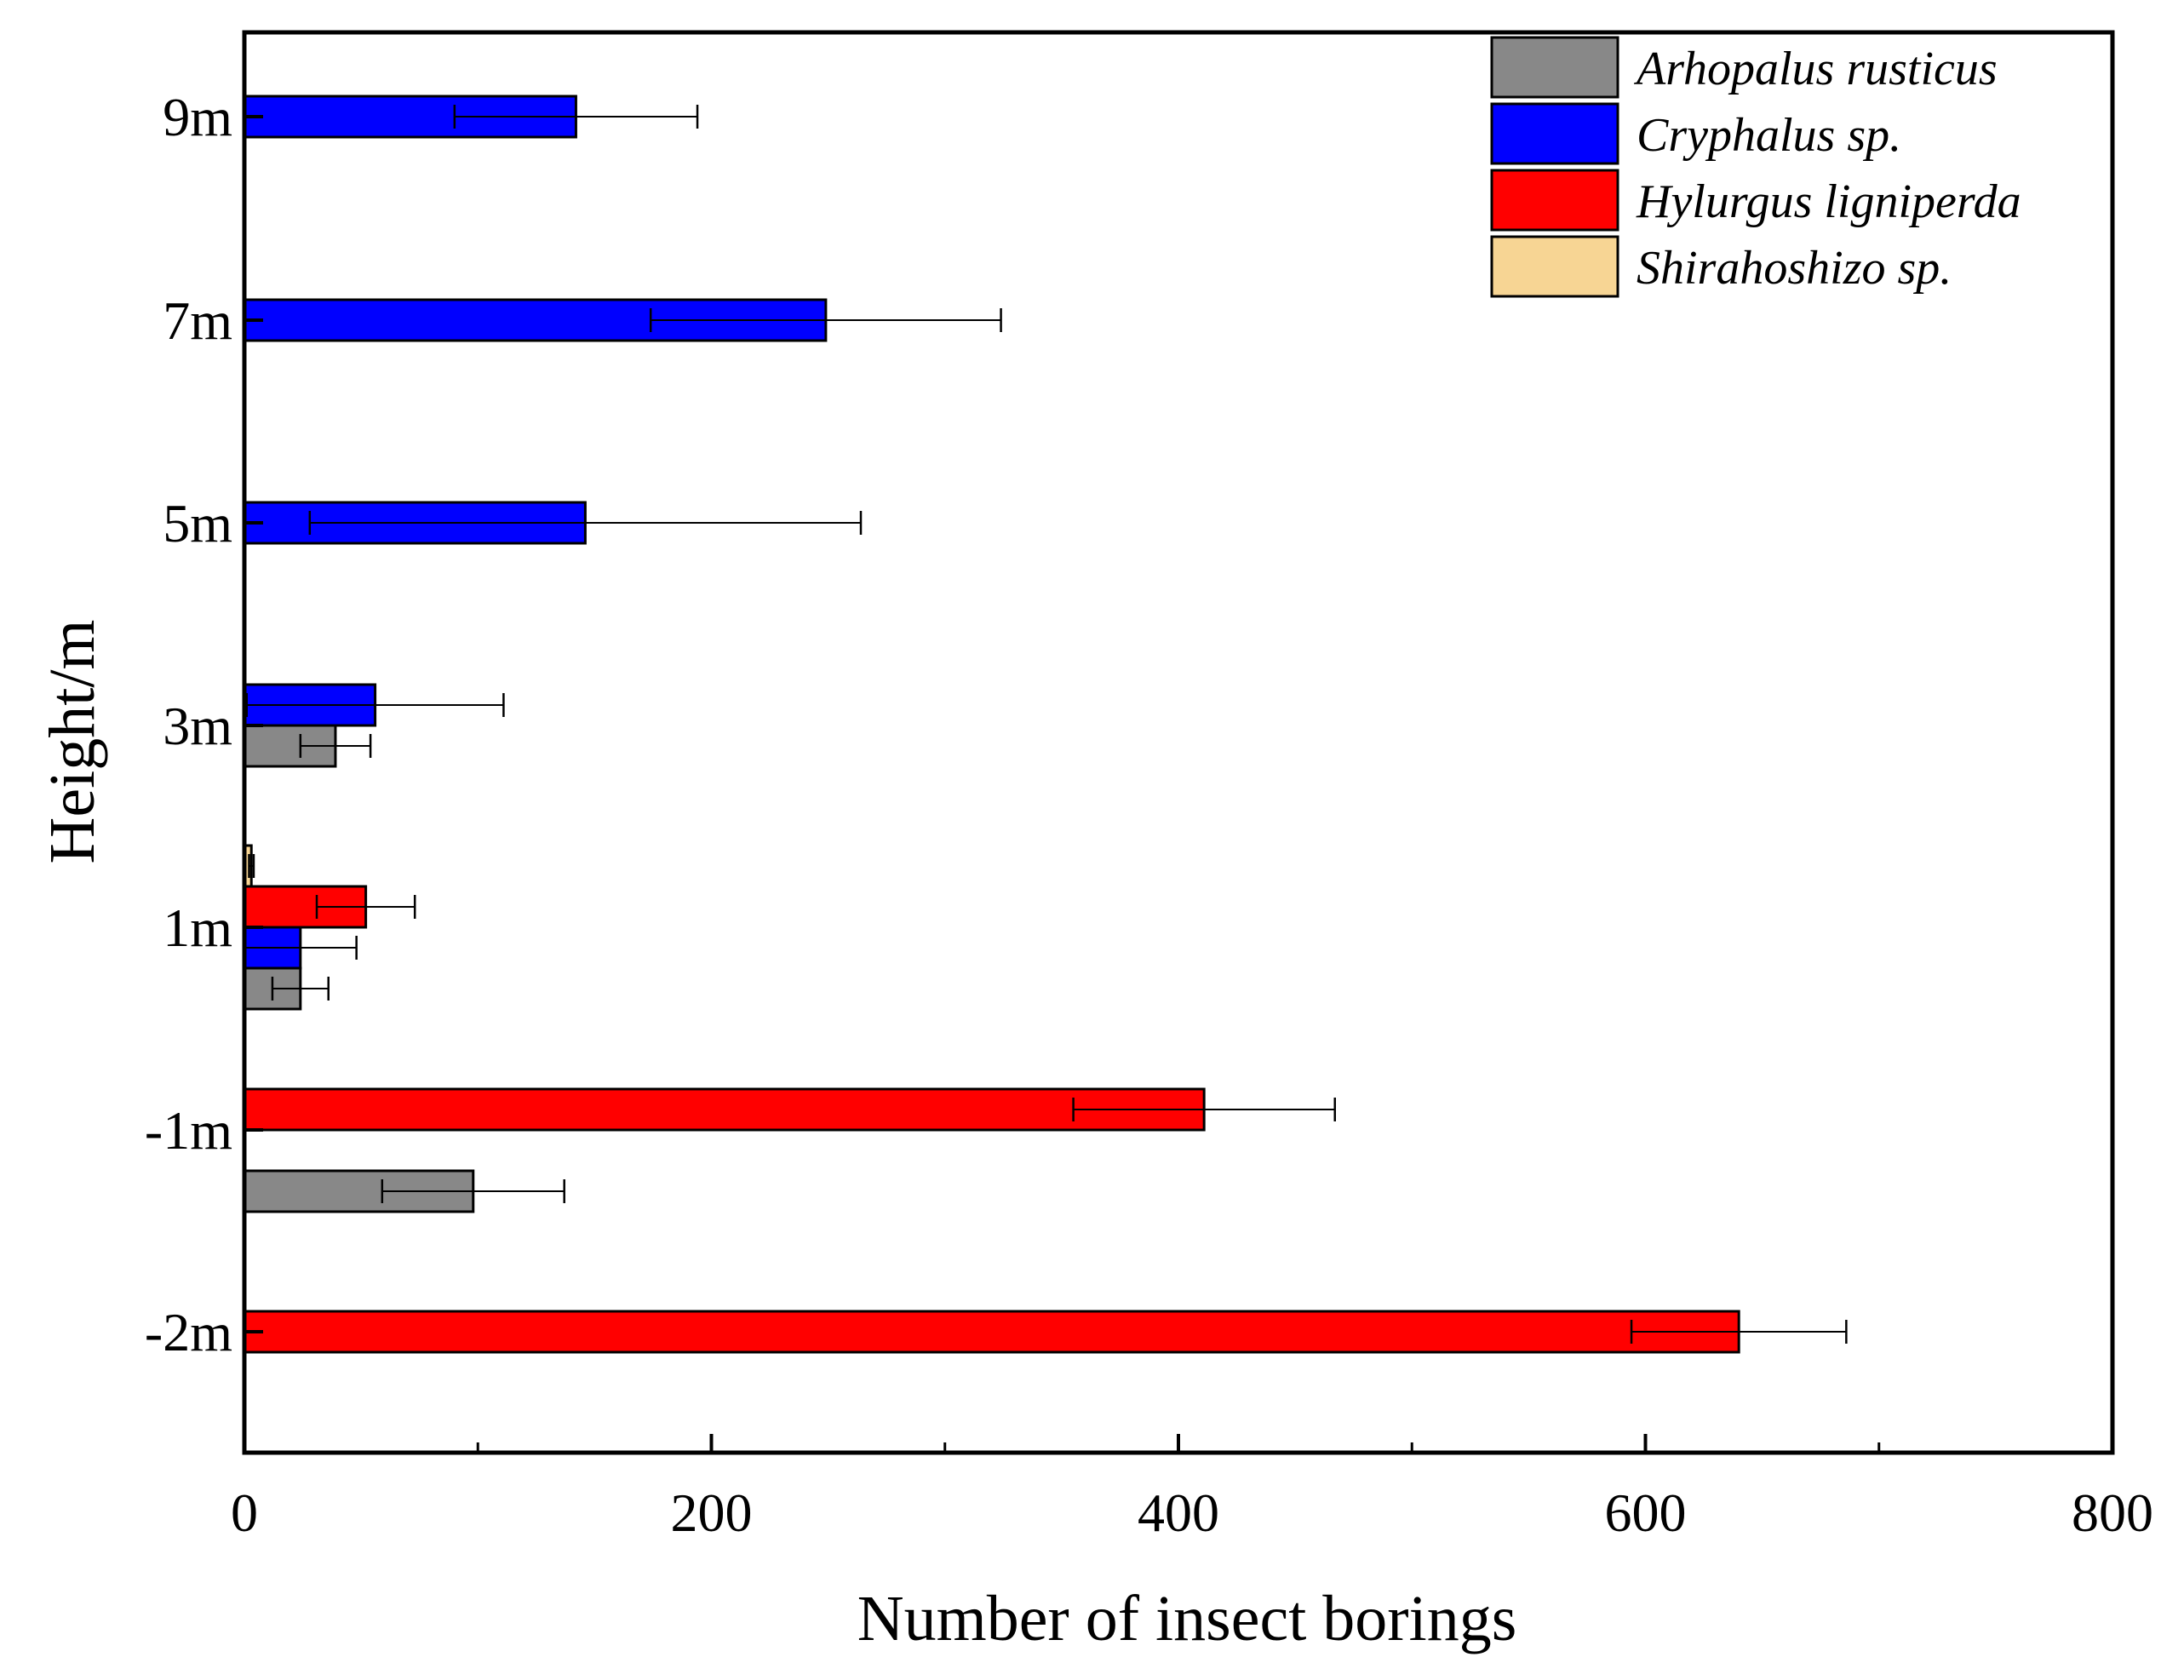 The image size is (2184, 1680). Describe the element at coordinates (300, 989) in the screenshot. I see `error-bar-arhopalus-rusticus-1m` at that location.